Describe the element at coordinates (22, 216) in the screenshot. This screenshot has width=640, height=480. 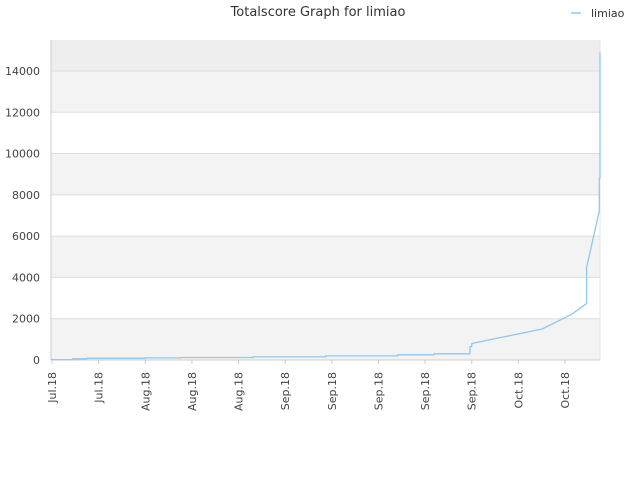
I see `y-axis: 0 2000 4000 6000 8000 10000 12000 14000` at that location.